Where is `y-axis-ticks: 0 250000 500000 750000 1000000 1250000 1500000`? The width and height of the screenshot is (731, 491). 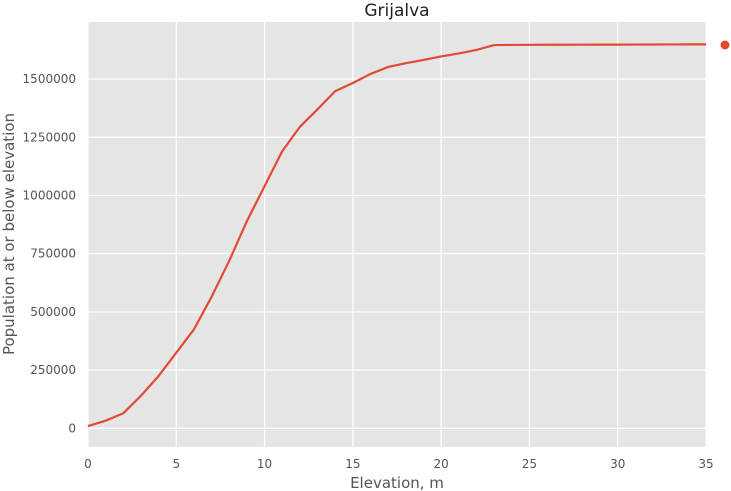
y-axis-ticks: 0 250000 500000 750000 1000000 1250000 1500000 is located at coordinates (49, 253).